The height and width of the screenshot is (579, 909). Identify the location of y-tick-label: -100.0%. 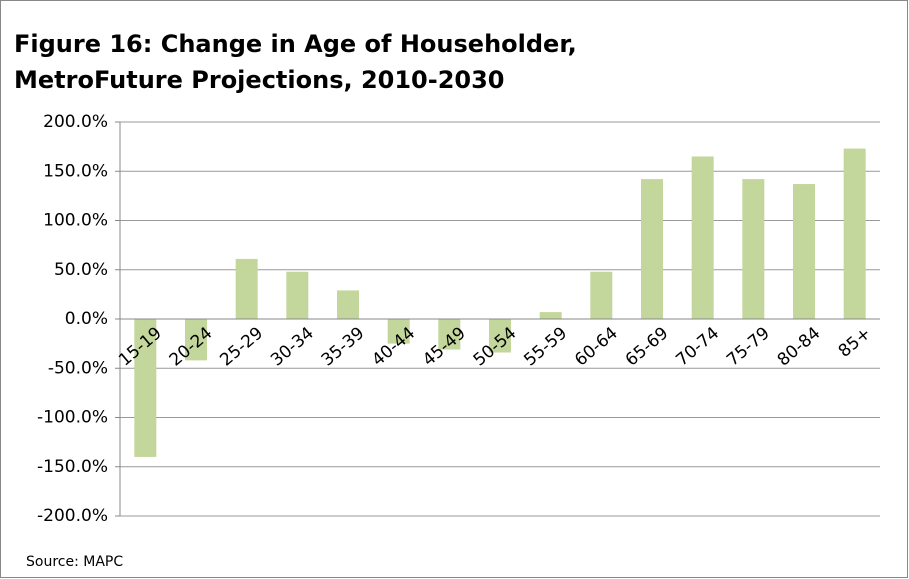
(72, 418).